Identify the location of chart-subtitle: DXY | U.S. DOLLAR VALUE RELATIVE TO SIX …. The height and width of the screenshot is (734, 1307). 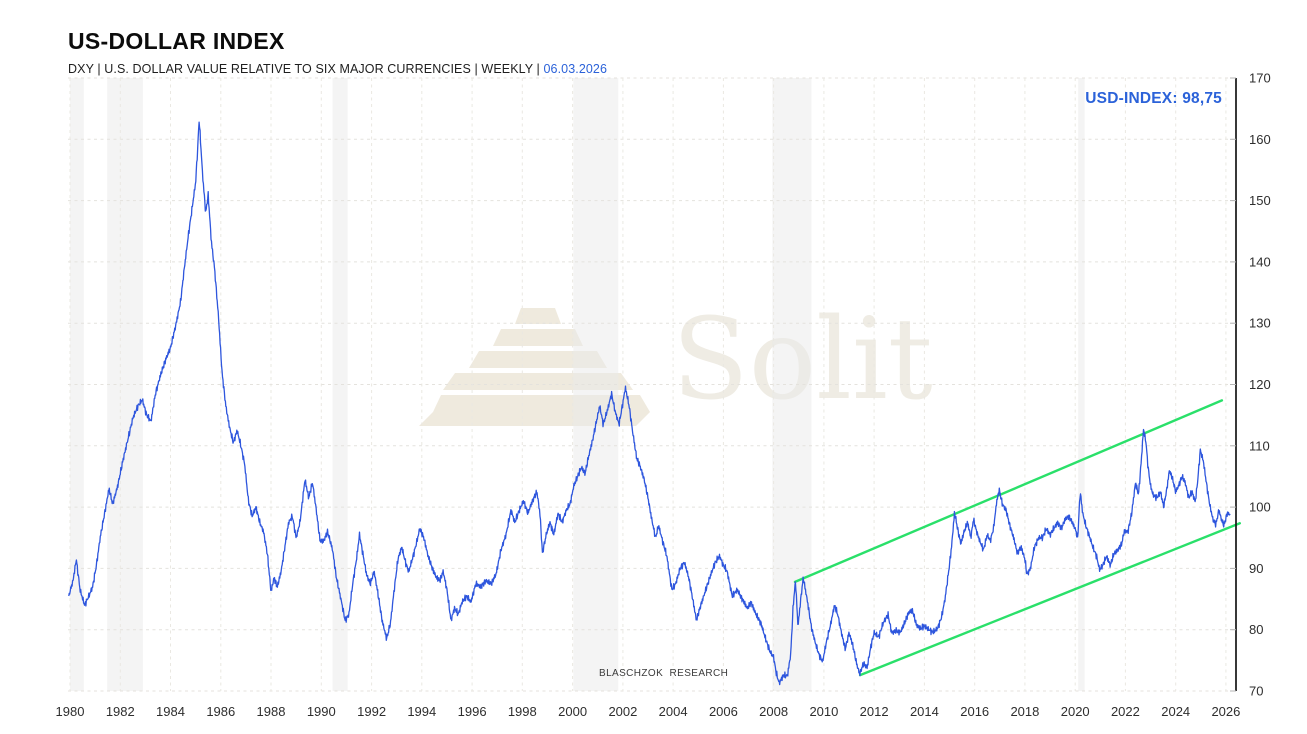
(337, 69).